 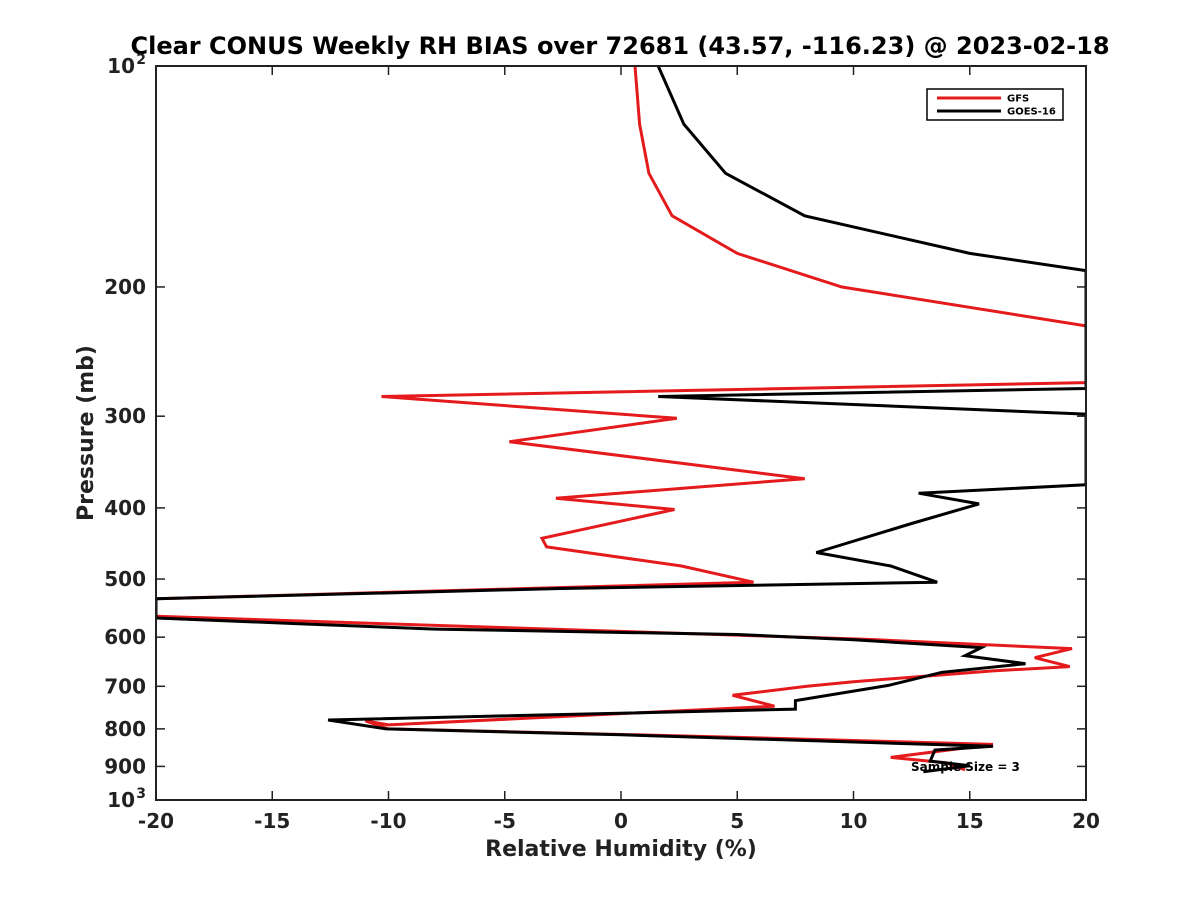 I want to click on y-tick-label: 800, so click(x=125, y=729).